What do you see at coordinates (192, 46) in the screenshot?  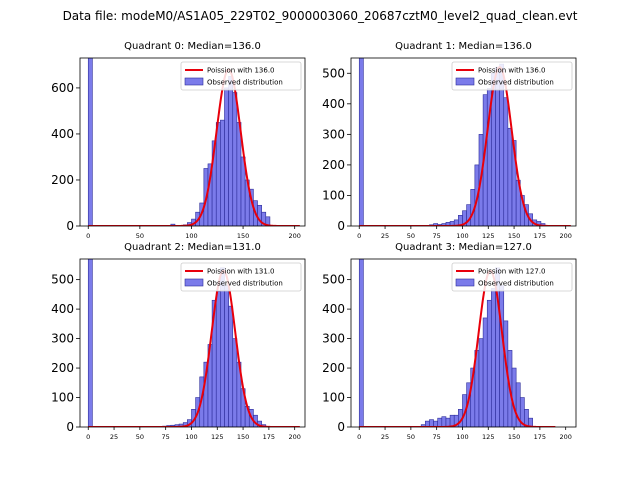 I see `subplot-title: Quadrant 0: Median=136.0` at bounding box center [192, 46].